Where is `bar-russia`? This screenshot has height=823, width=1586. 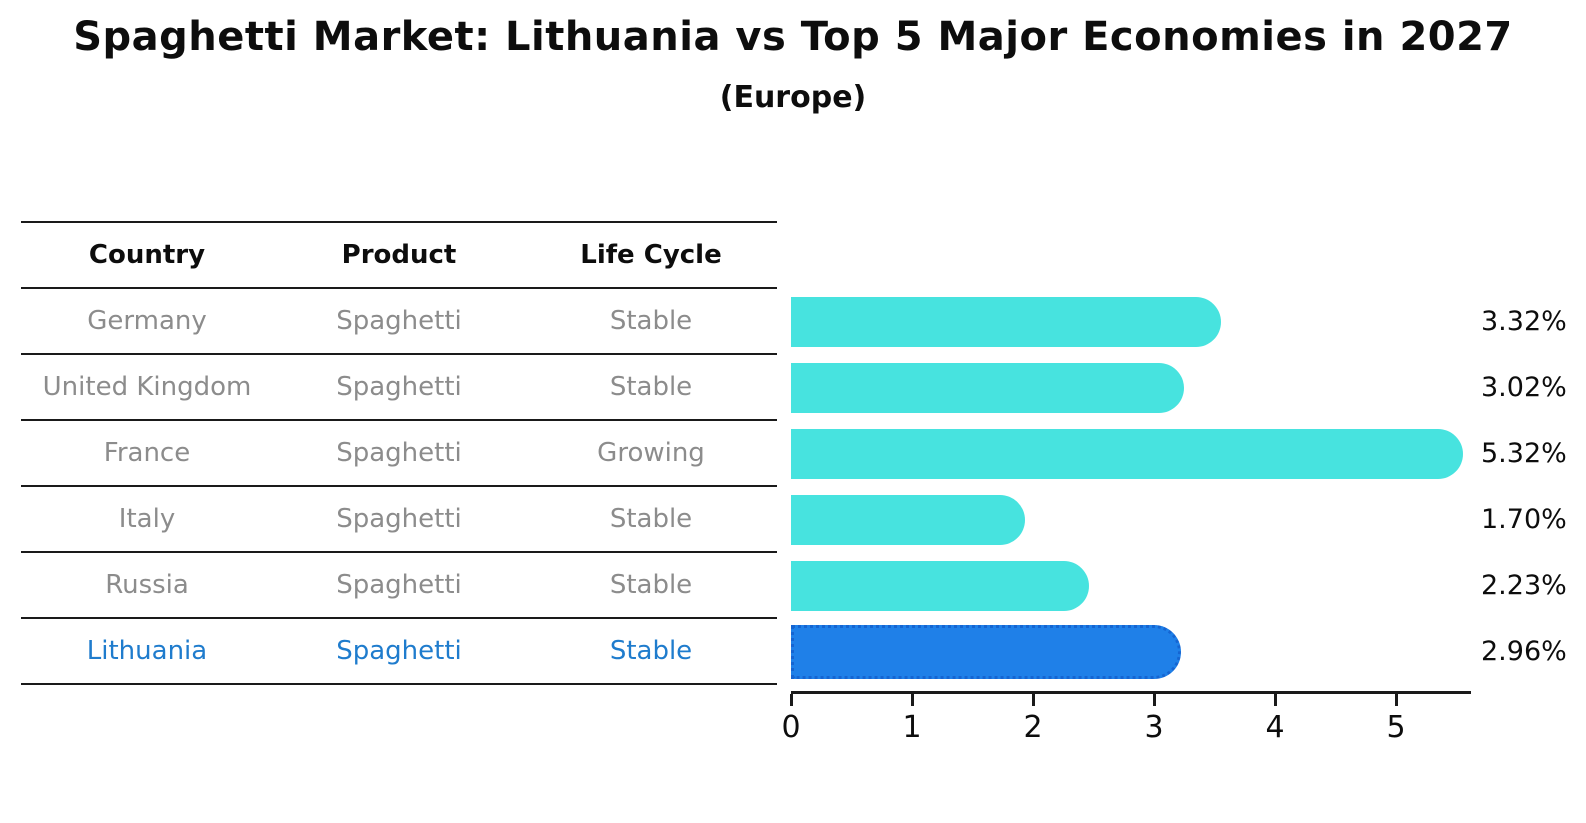 bar-russia is located at coordinates (940, 586).